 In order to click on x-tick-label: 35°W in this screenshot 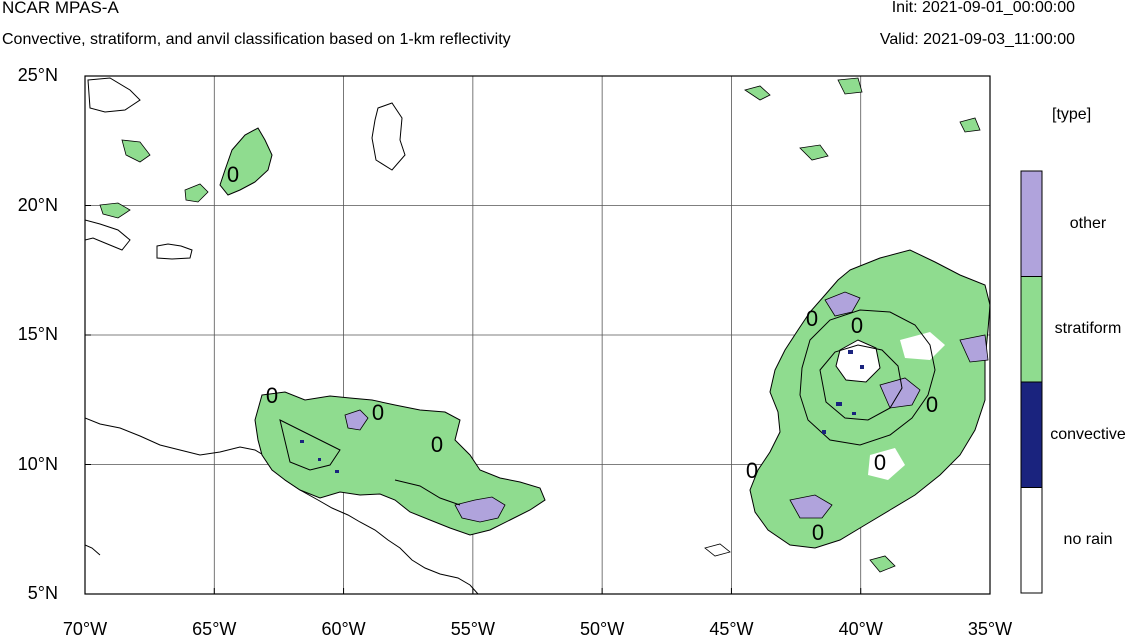, I will do `click(990, 629)`.